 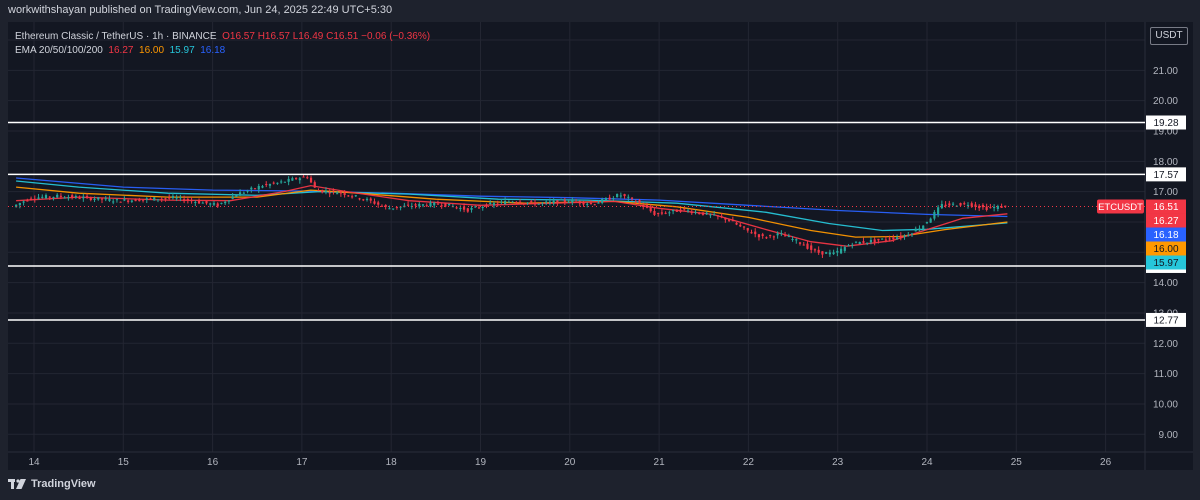 What do you see at coordinates (1166, 374) in the screenshot?
I see `y-tick-label: 11.00` at bounding box center [1166, 374].